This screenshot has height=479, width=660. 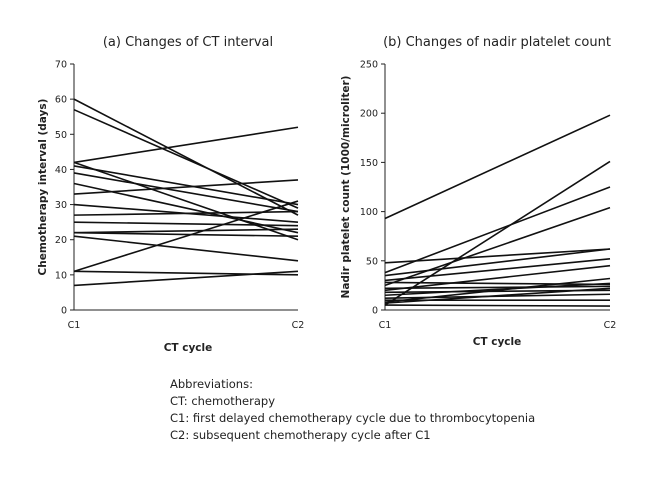 What do you see at coordinates (375, 311) in the screenshot?
I see `chart-b-ytick-label-0: 0` at bounding box center [375, 311].